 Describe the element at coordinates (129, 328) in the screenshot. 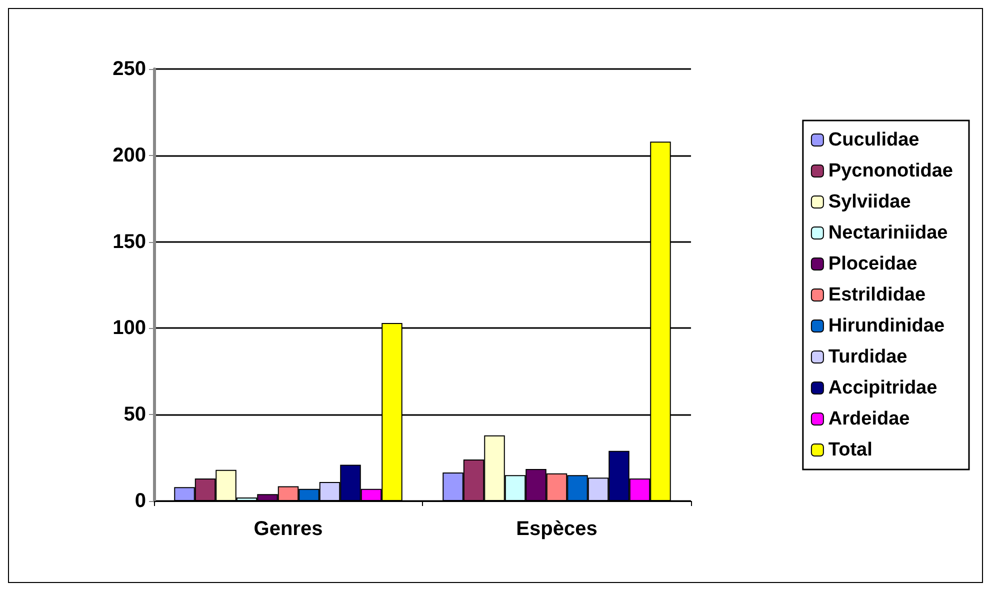

I see `y-tick-label: 100` at that location.